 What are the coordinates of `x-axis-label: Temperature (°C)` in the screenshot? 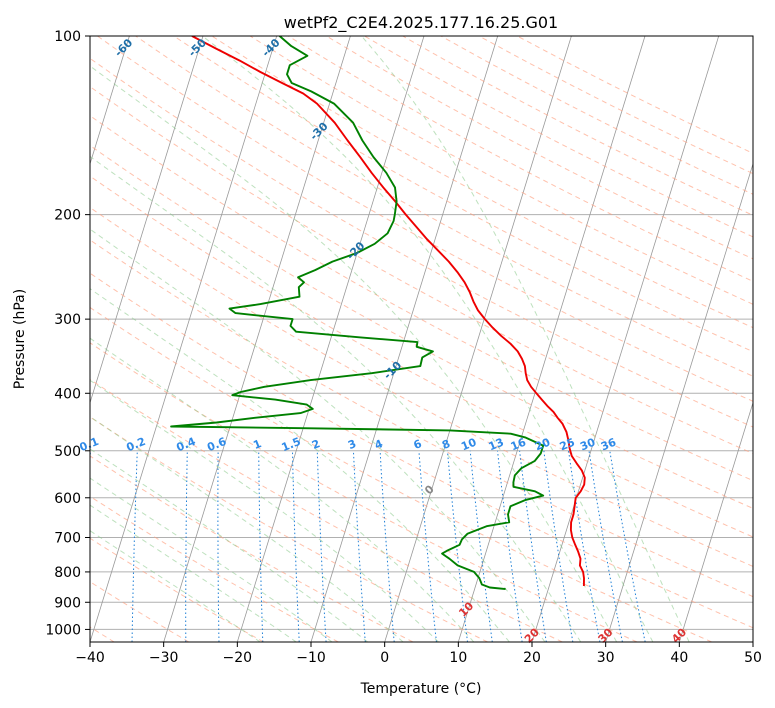 It's located at (421, 689).